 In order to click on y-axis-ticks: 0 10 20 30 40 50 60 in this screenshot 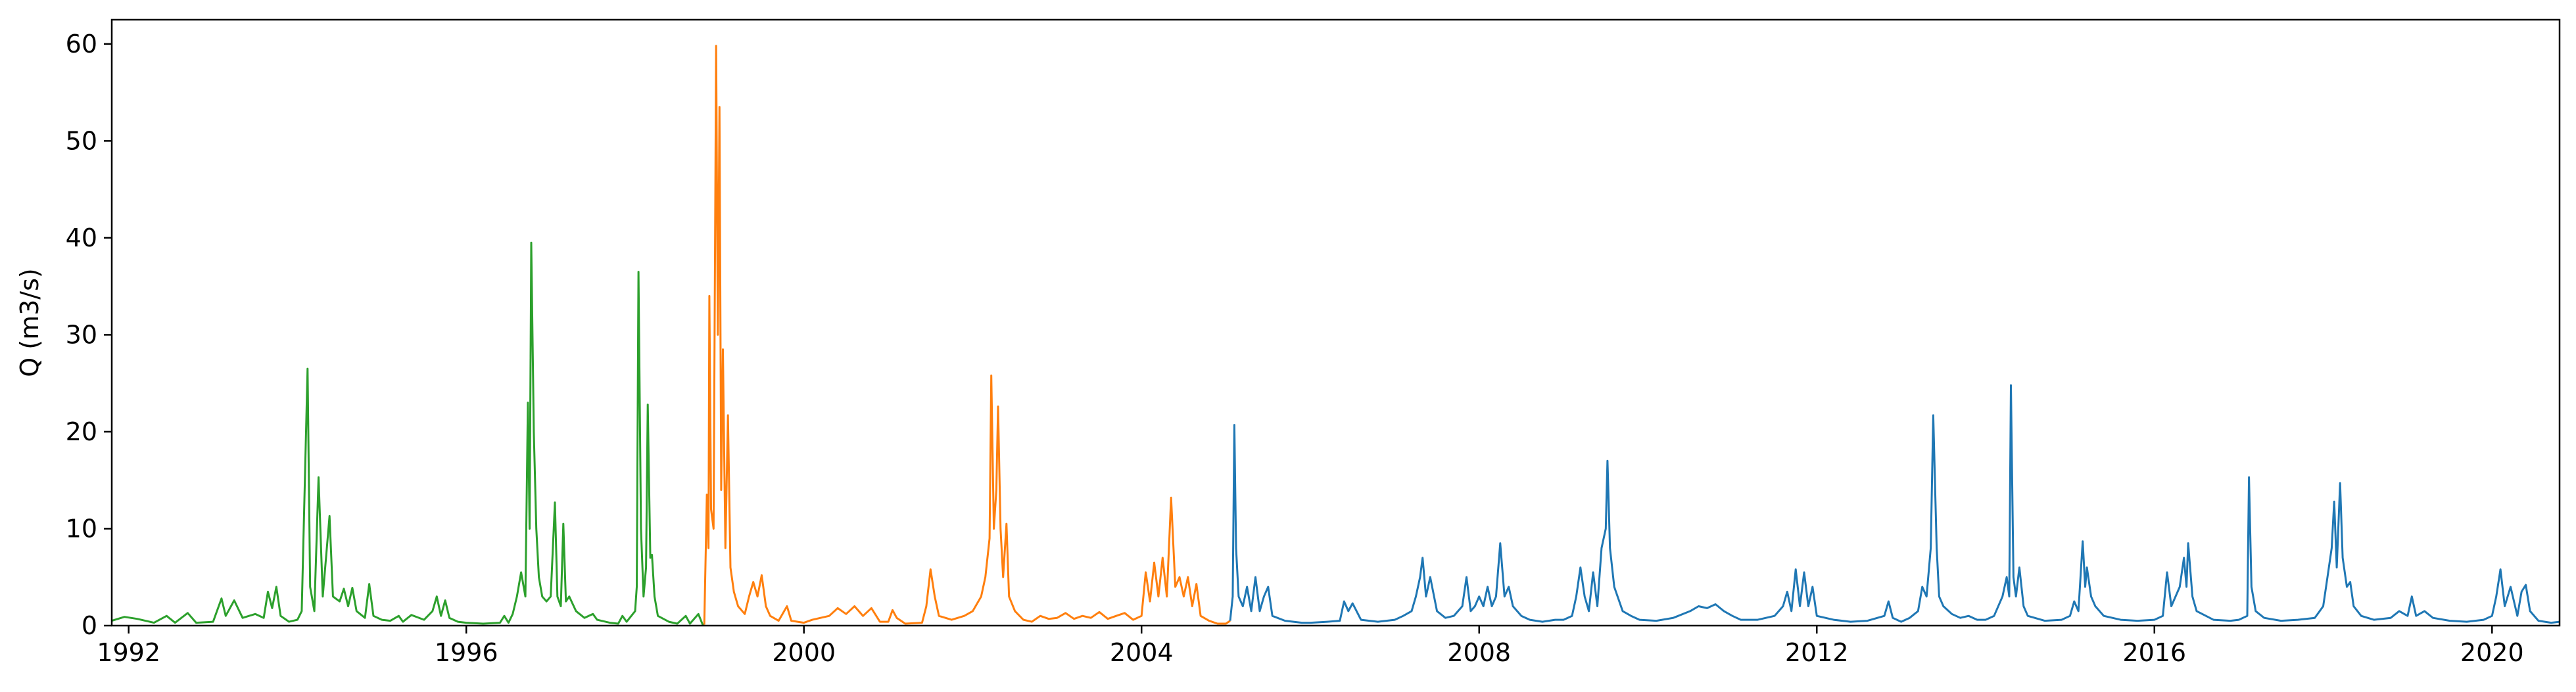, I will do `click(89, 335)`.